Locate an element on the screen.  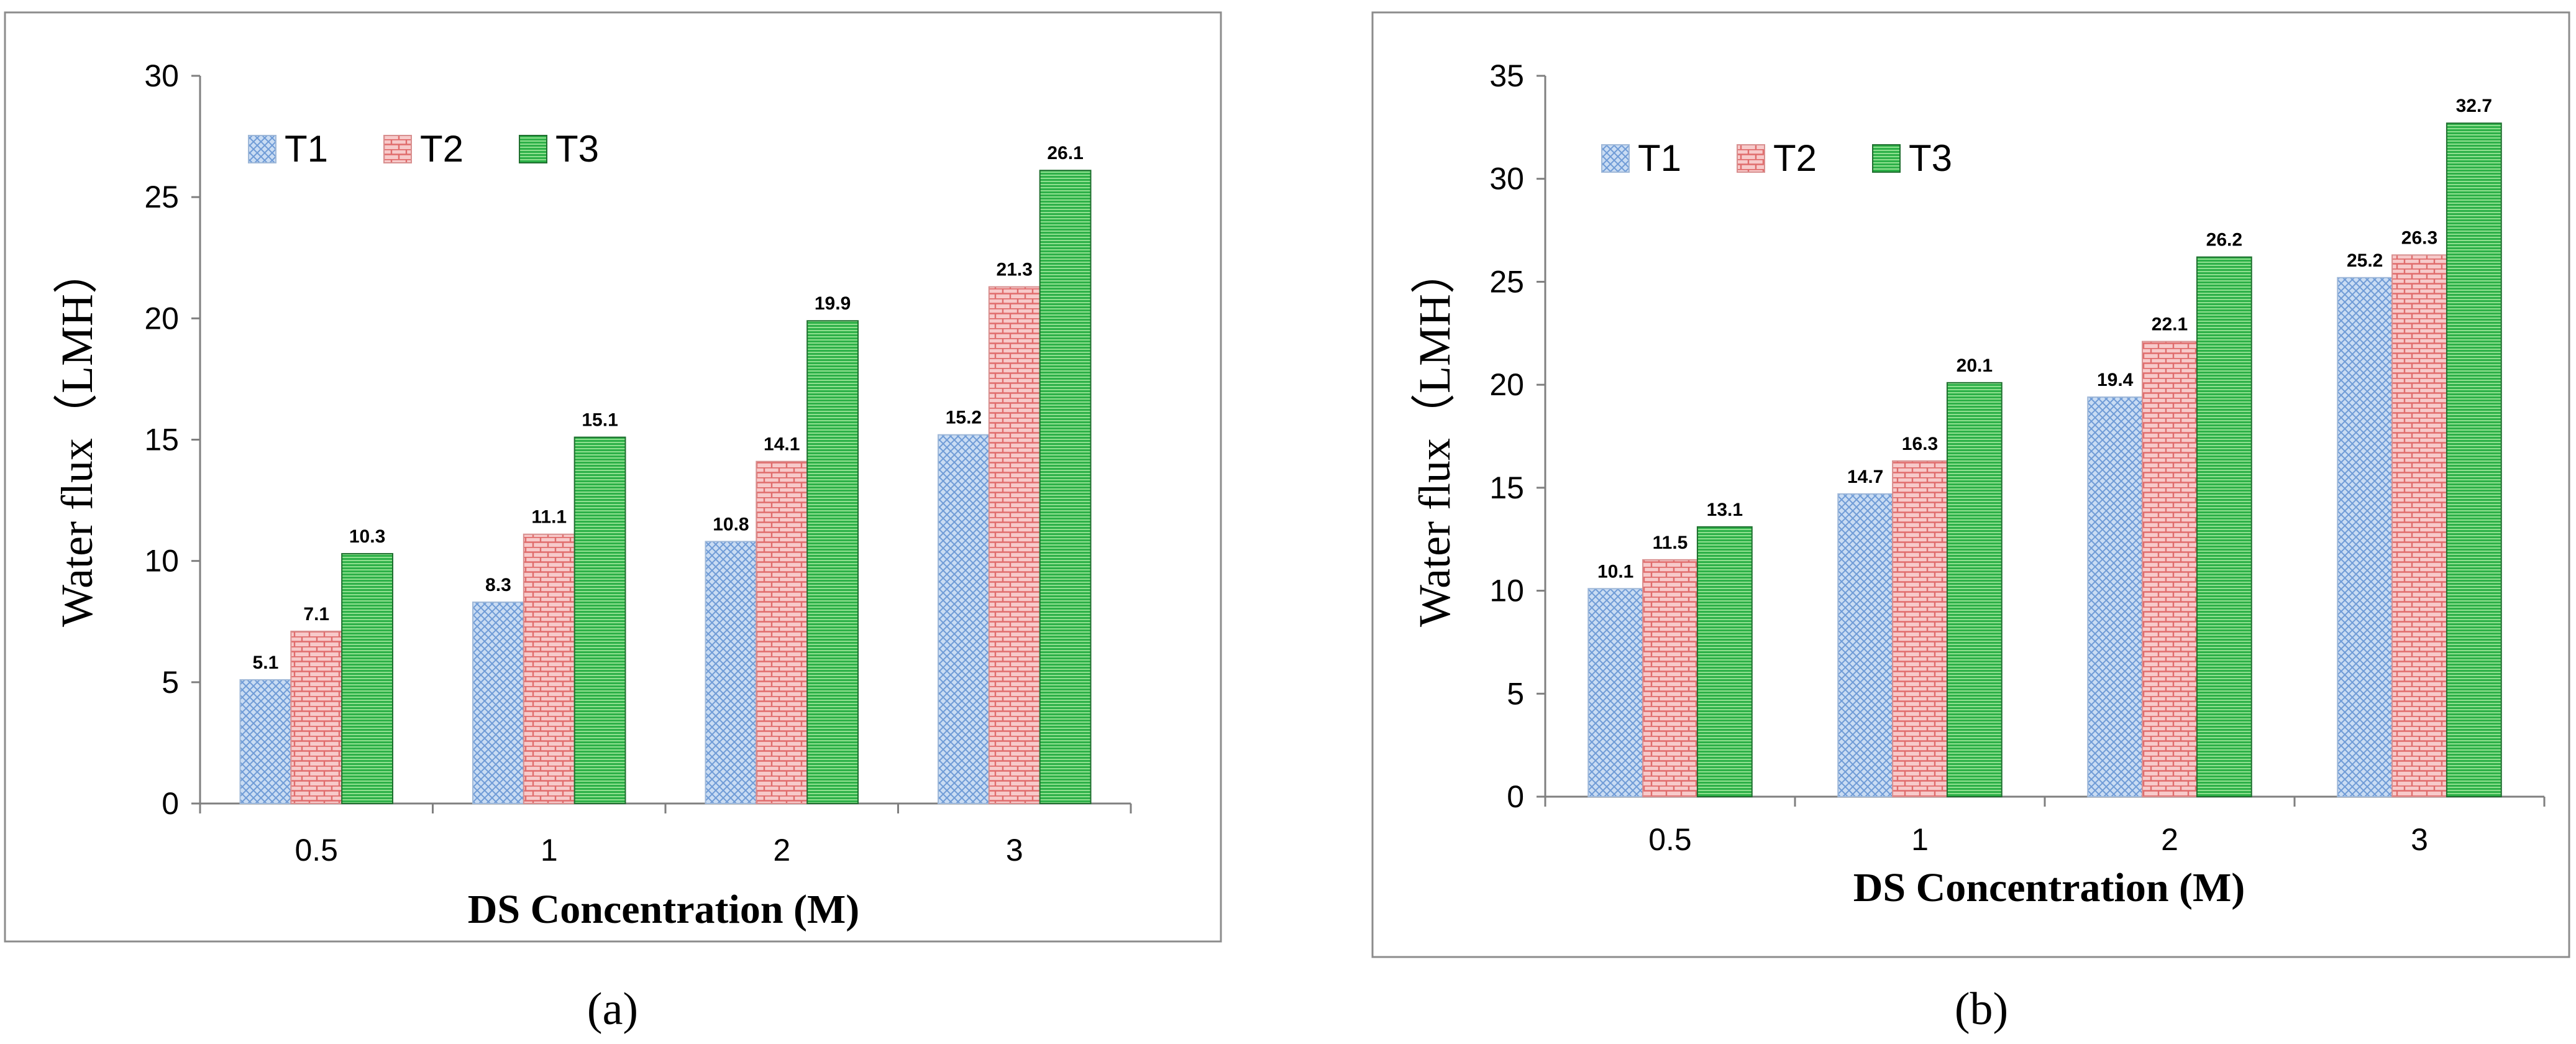
figure-label-a: (a) is located at coordinates (612, 1010).